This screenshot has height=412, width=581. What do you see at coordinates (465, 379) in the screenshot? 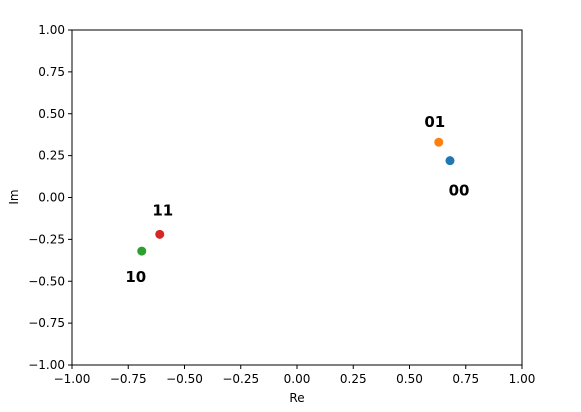
I see `x-tick-label: 0.75` at bounding box center [465, 379].